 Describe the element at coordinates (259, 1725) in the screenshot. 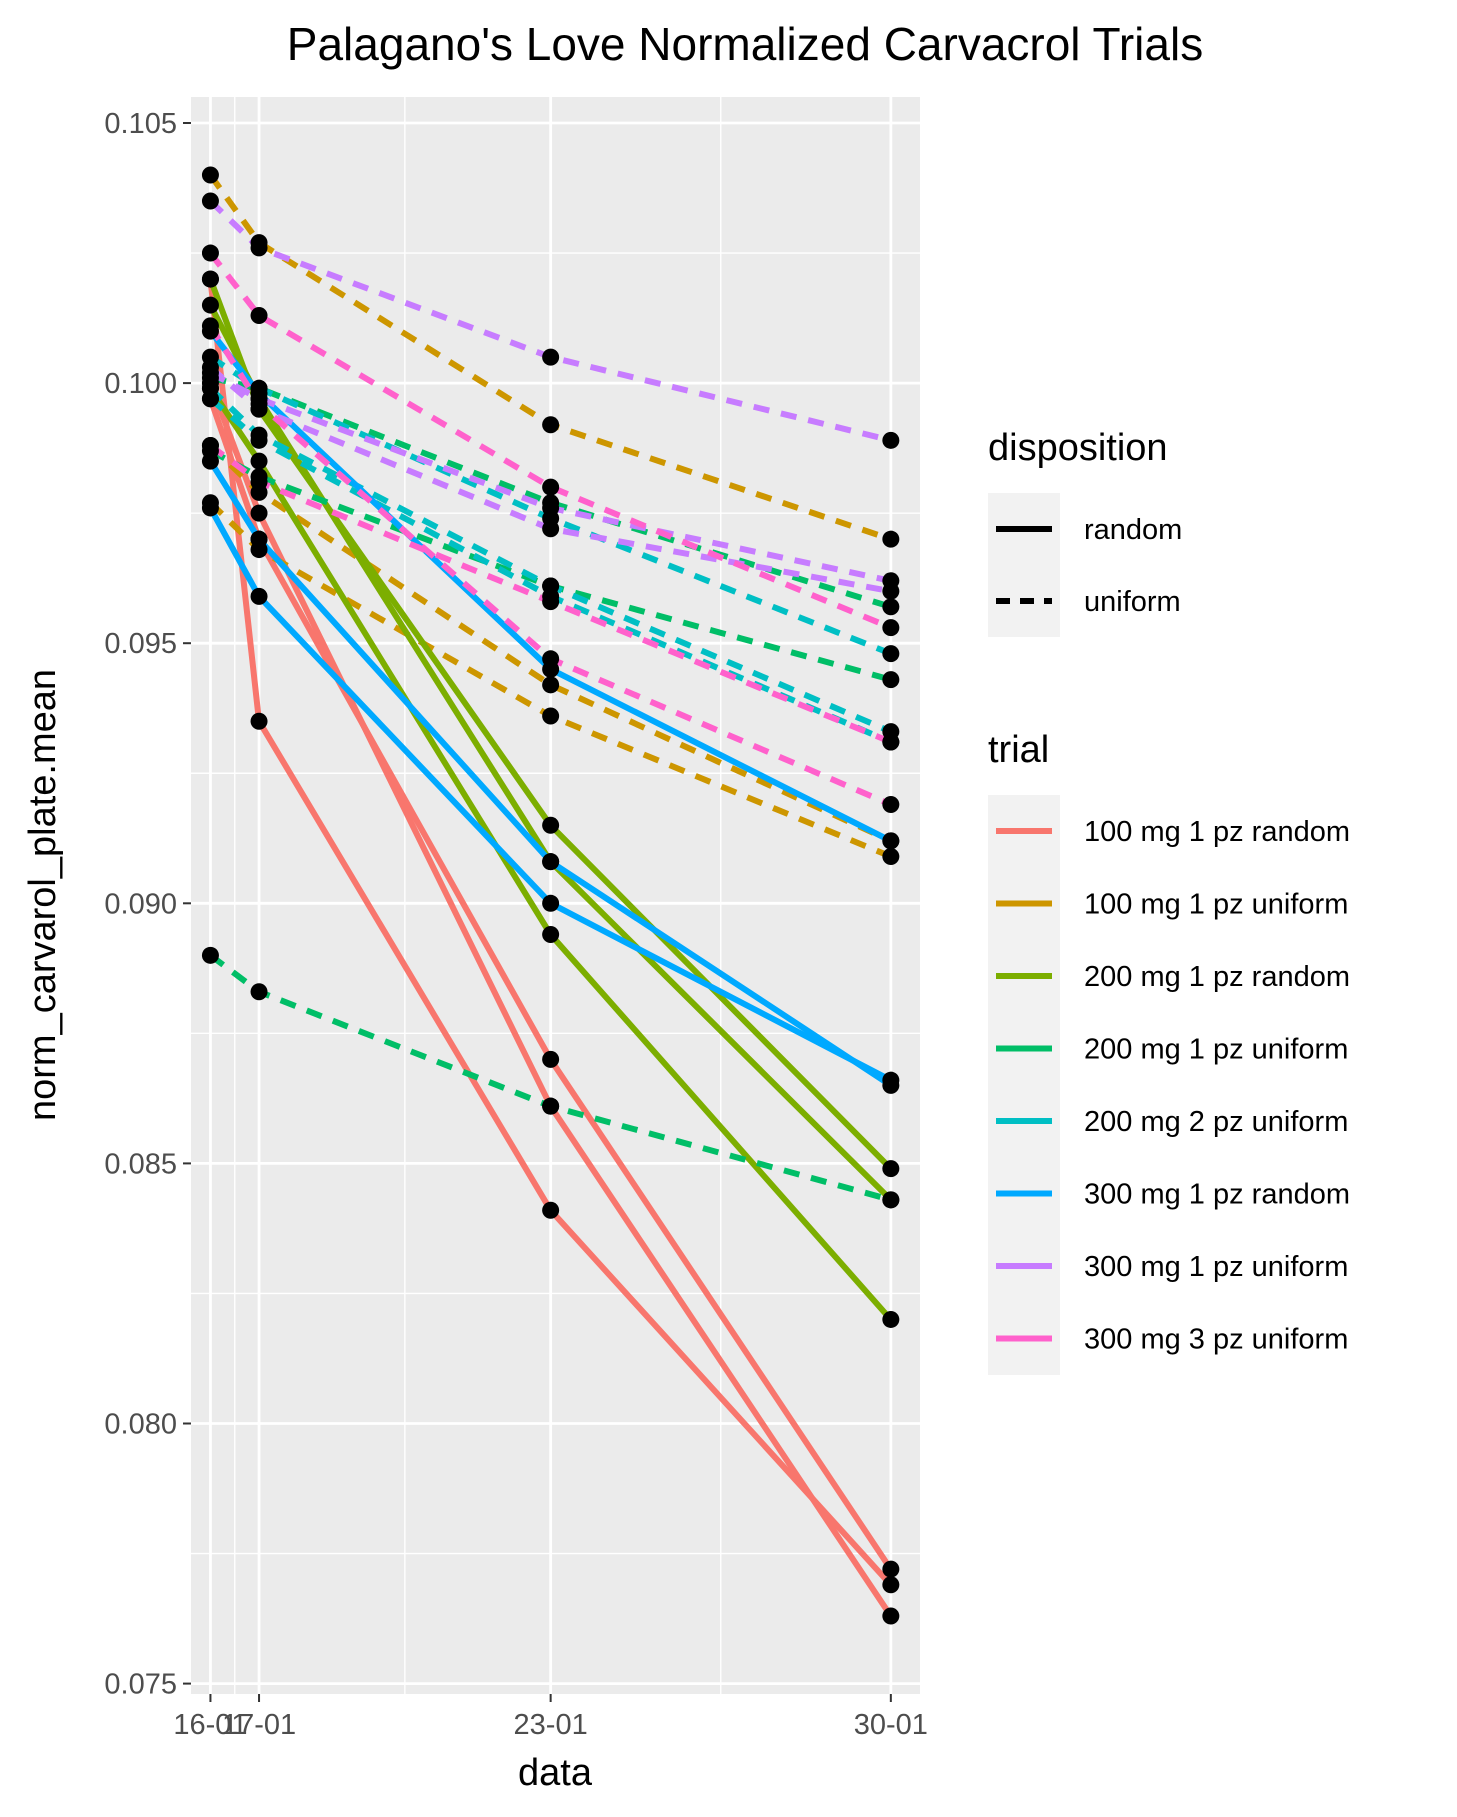

I see `x-tick-label: 17-01` at that location.